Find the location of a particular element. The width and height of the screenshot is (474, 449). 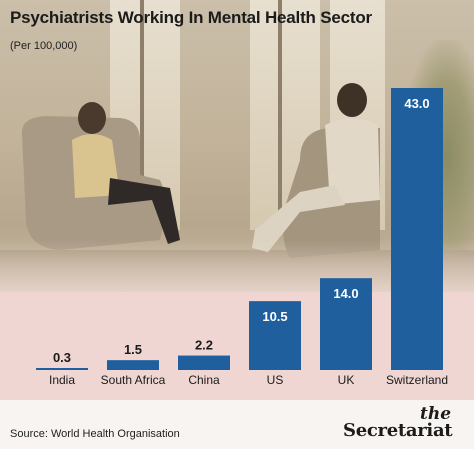

person-left-head is located at coordinates (92, 118).